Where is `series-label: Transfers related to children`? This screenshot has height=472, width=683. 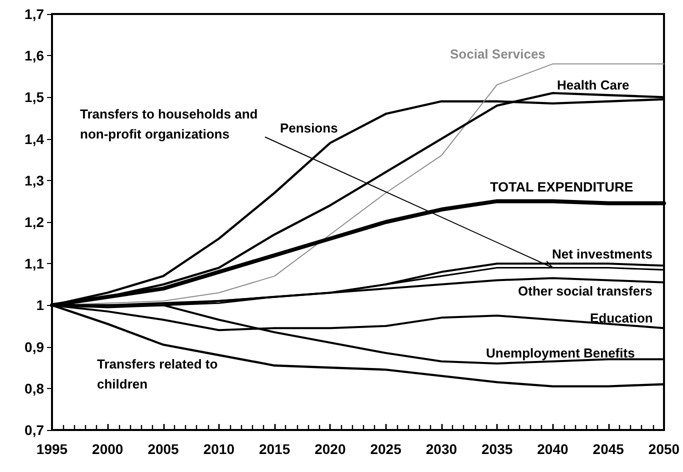 series-label: Transfers related to children is located at coordinates (159, 374).